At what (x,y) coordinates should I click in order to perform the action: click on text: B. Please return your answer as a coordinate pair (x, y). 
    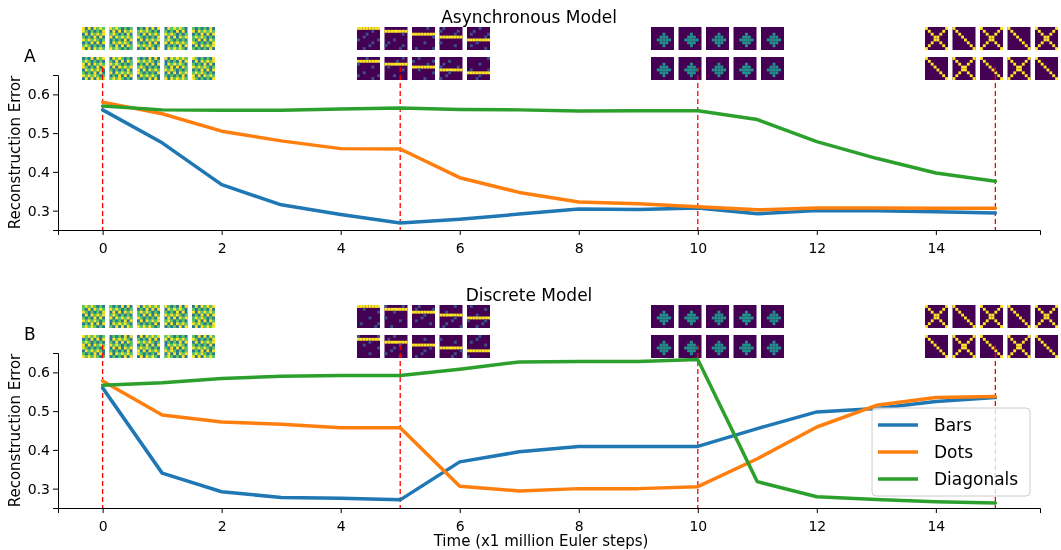
    Looking at the image, I should click on (30, 334).